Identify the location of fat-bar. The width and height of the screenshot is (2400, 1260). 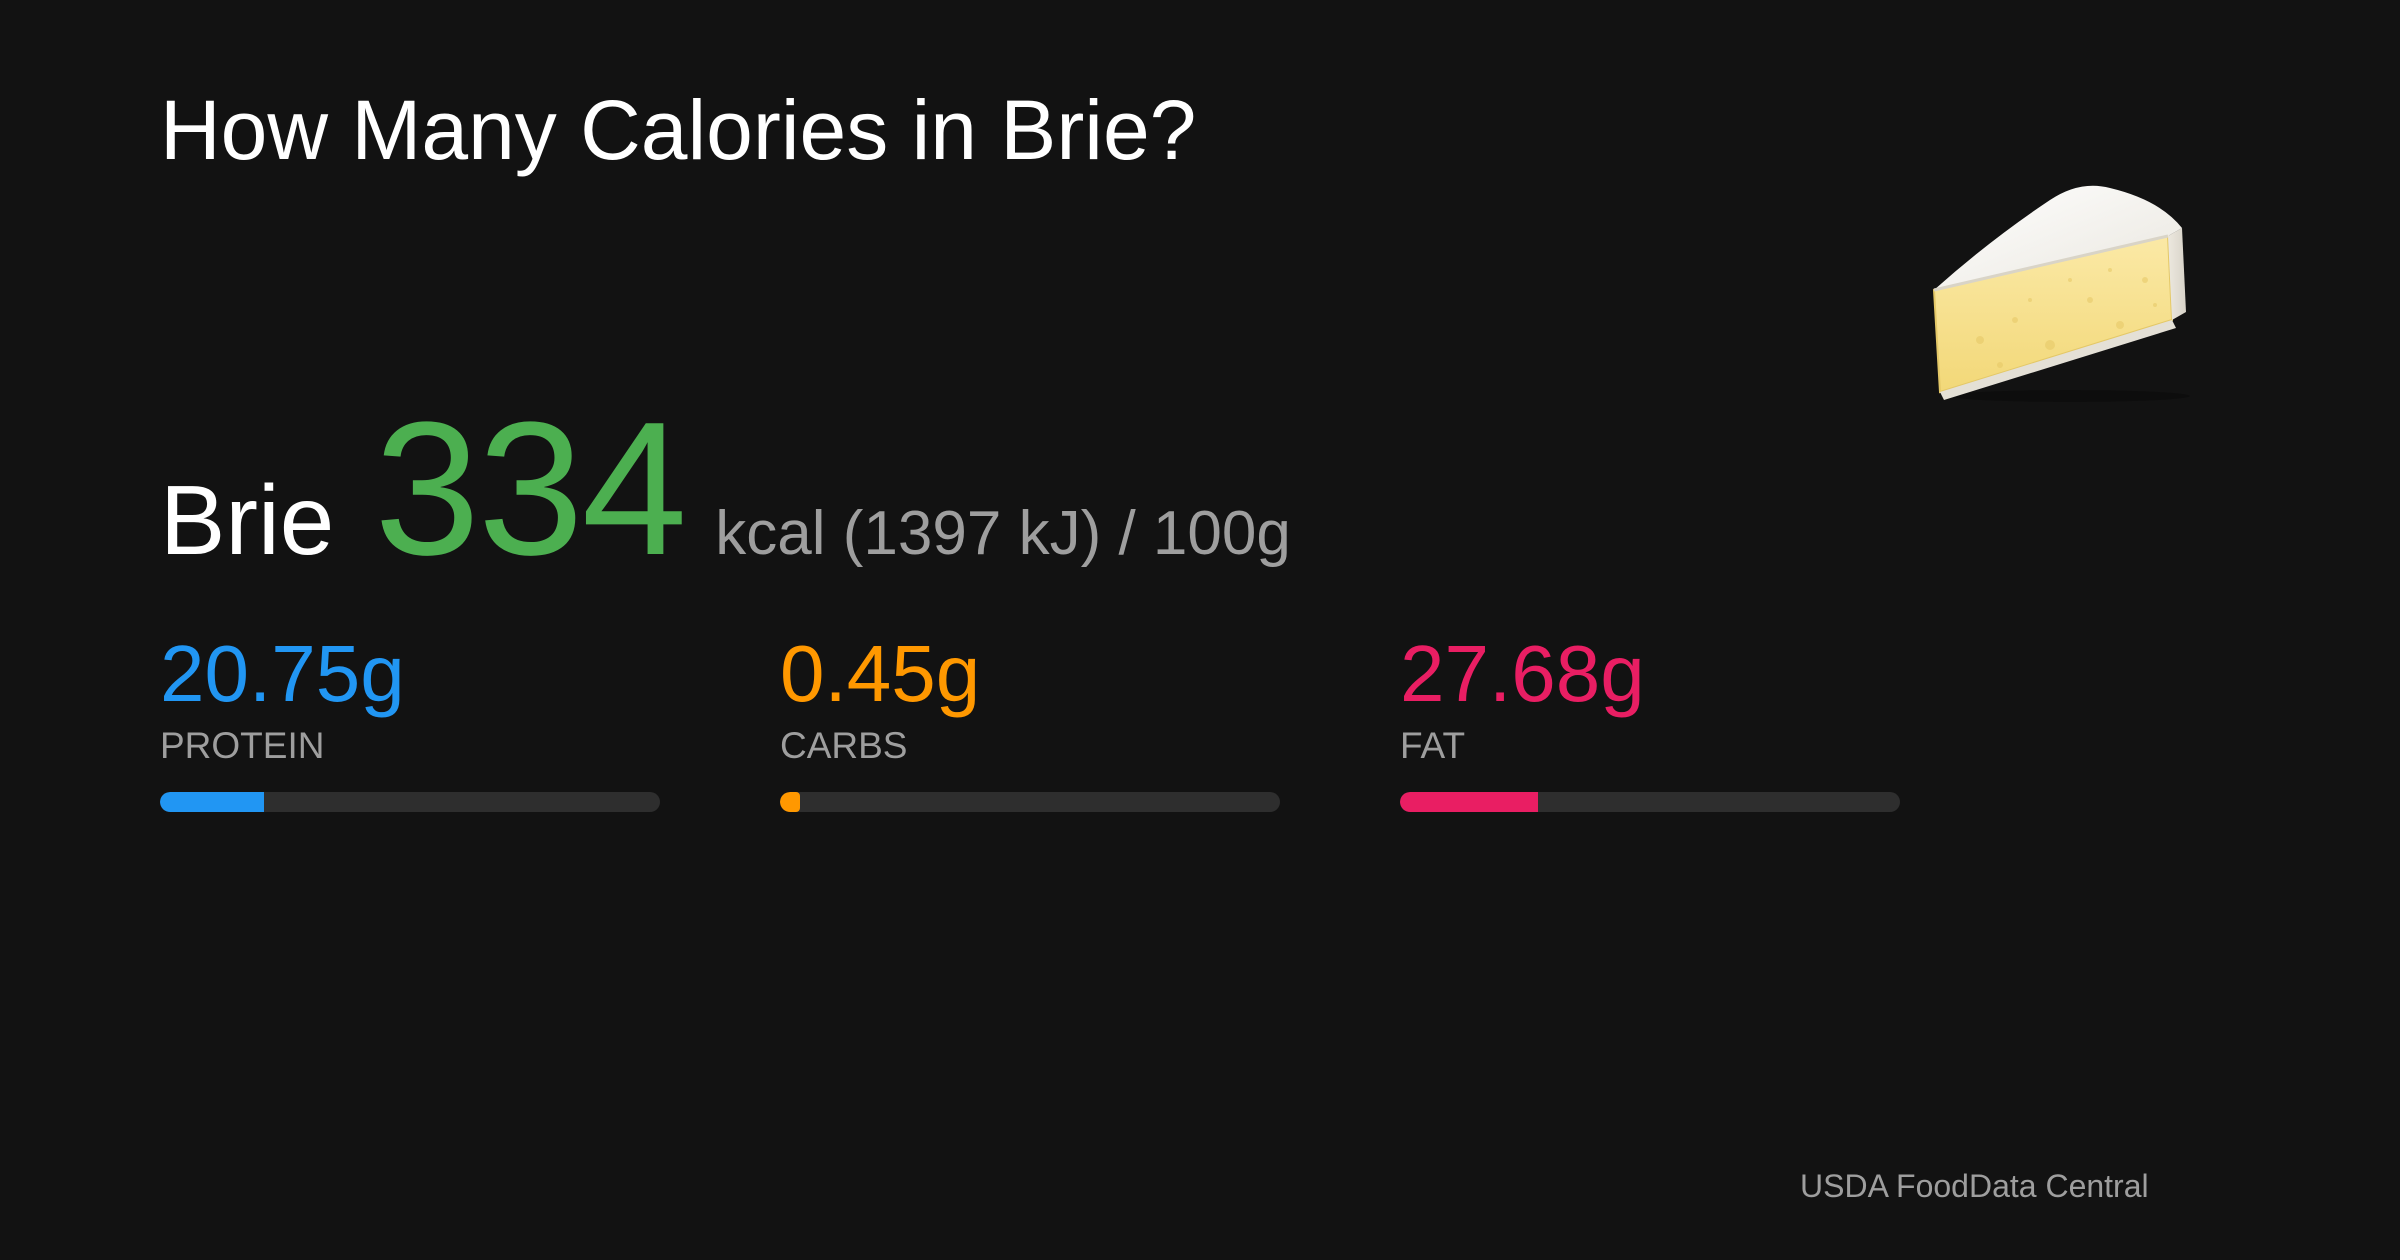
(1650, 802).